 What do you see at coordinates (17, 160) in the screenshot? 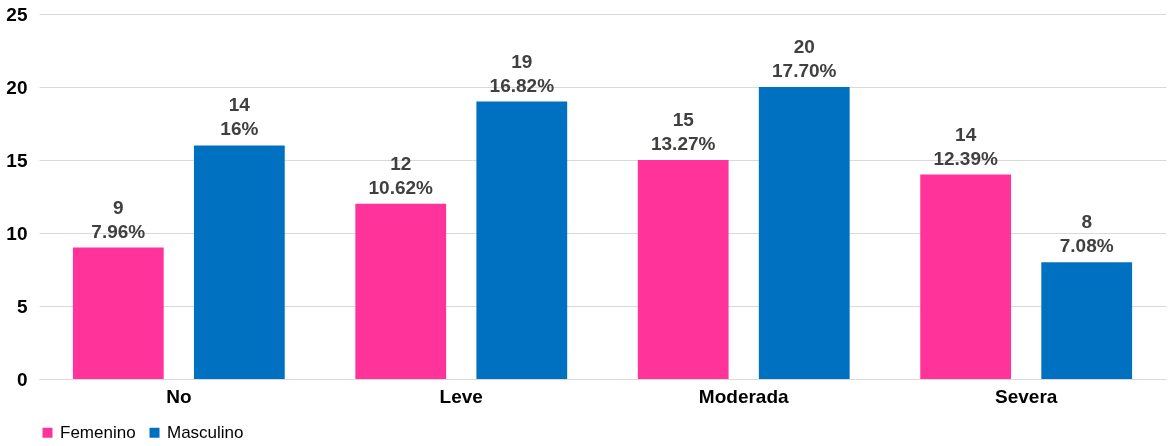
I see `y-tick-label: 15` at bounding box center [17, 160].